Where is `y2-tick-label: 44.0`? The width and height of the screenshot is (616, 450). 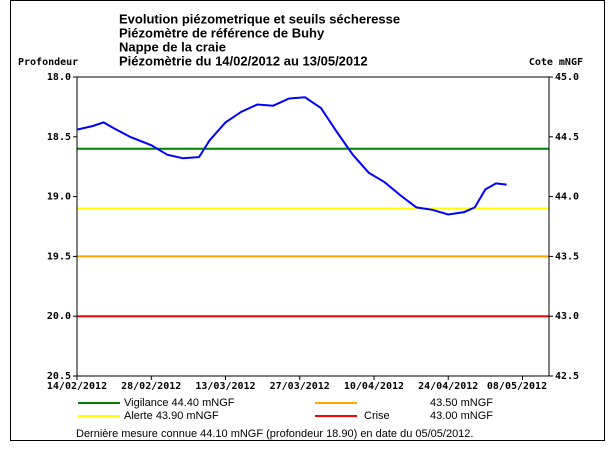 y2-tick-label: 44.0 is located at coordinates (567, 197).